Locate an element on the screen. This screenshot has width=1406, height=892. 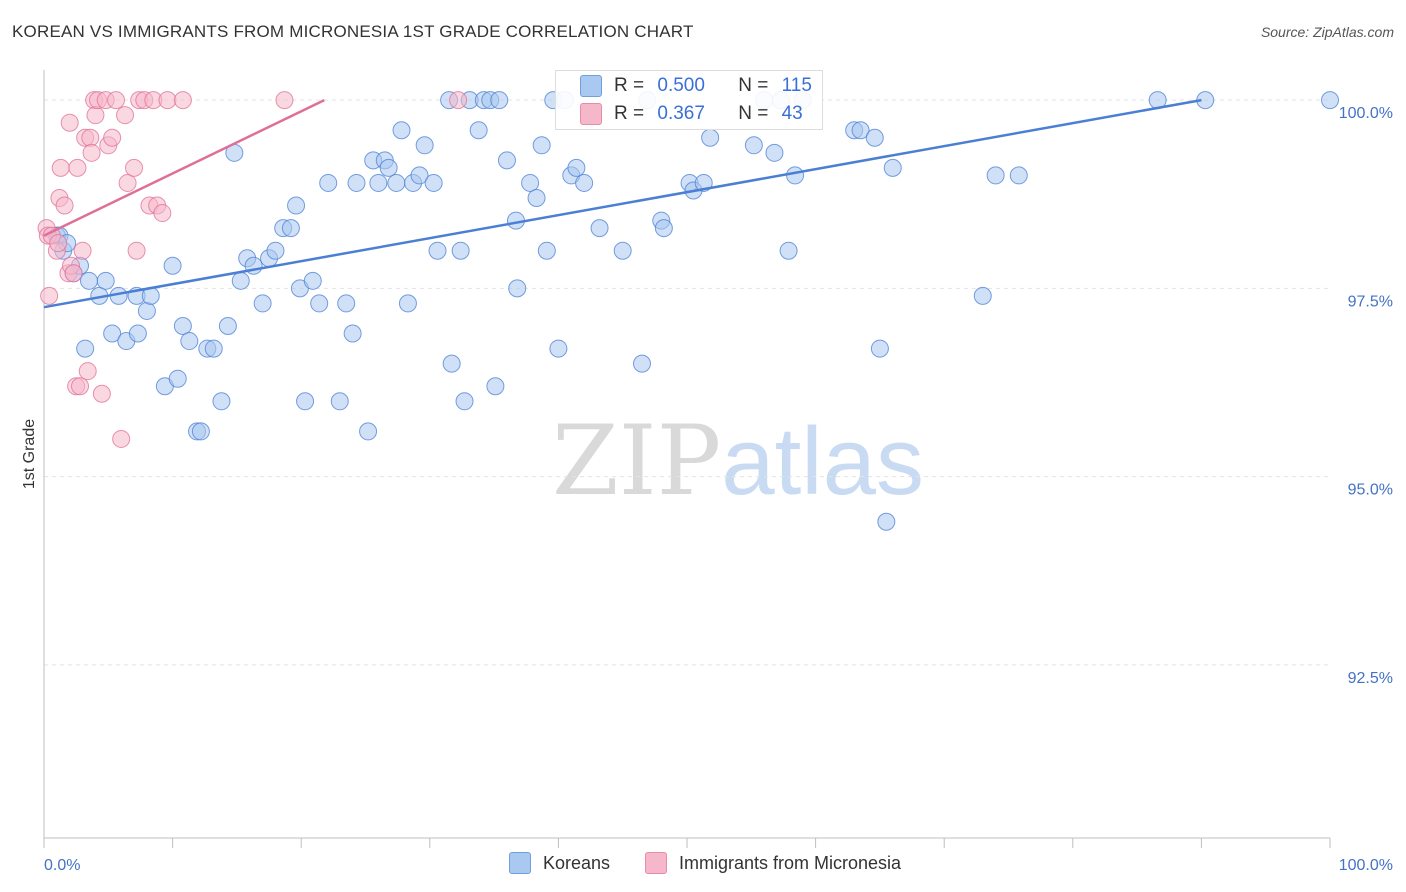
series-legend-micronesia: Immigrants from Micronesia is located at coordinates (773, 863).